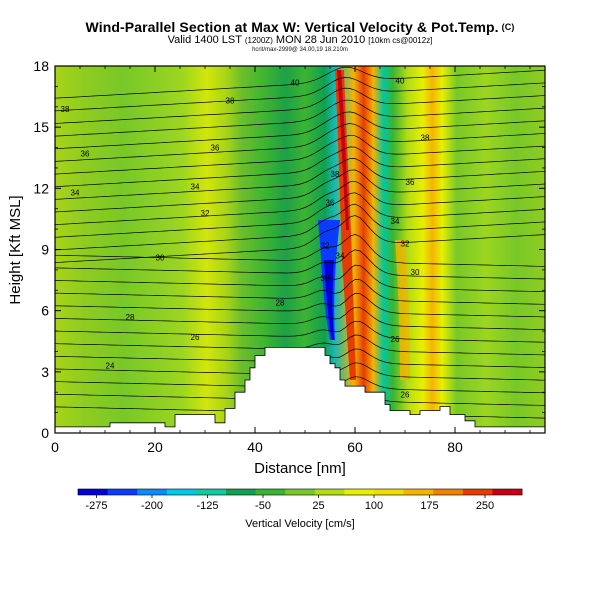 The height and width of the screenshot is (600, 600). I want to click on y-tick-label: 3, so click(45, 372).